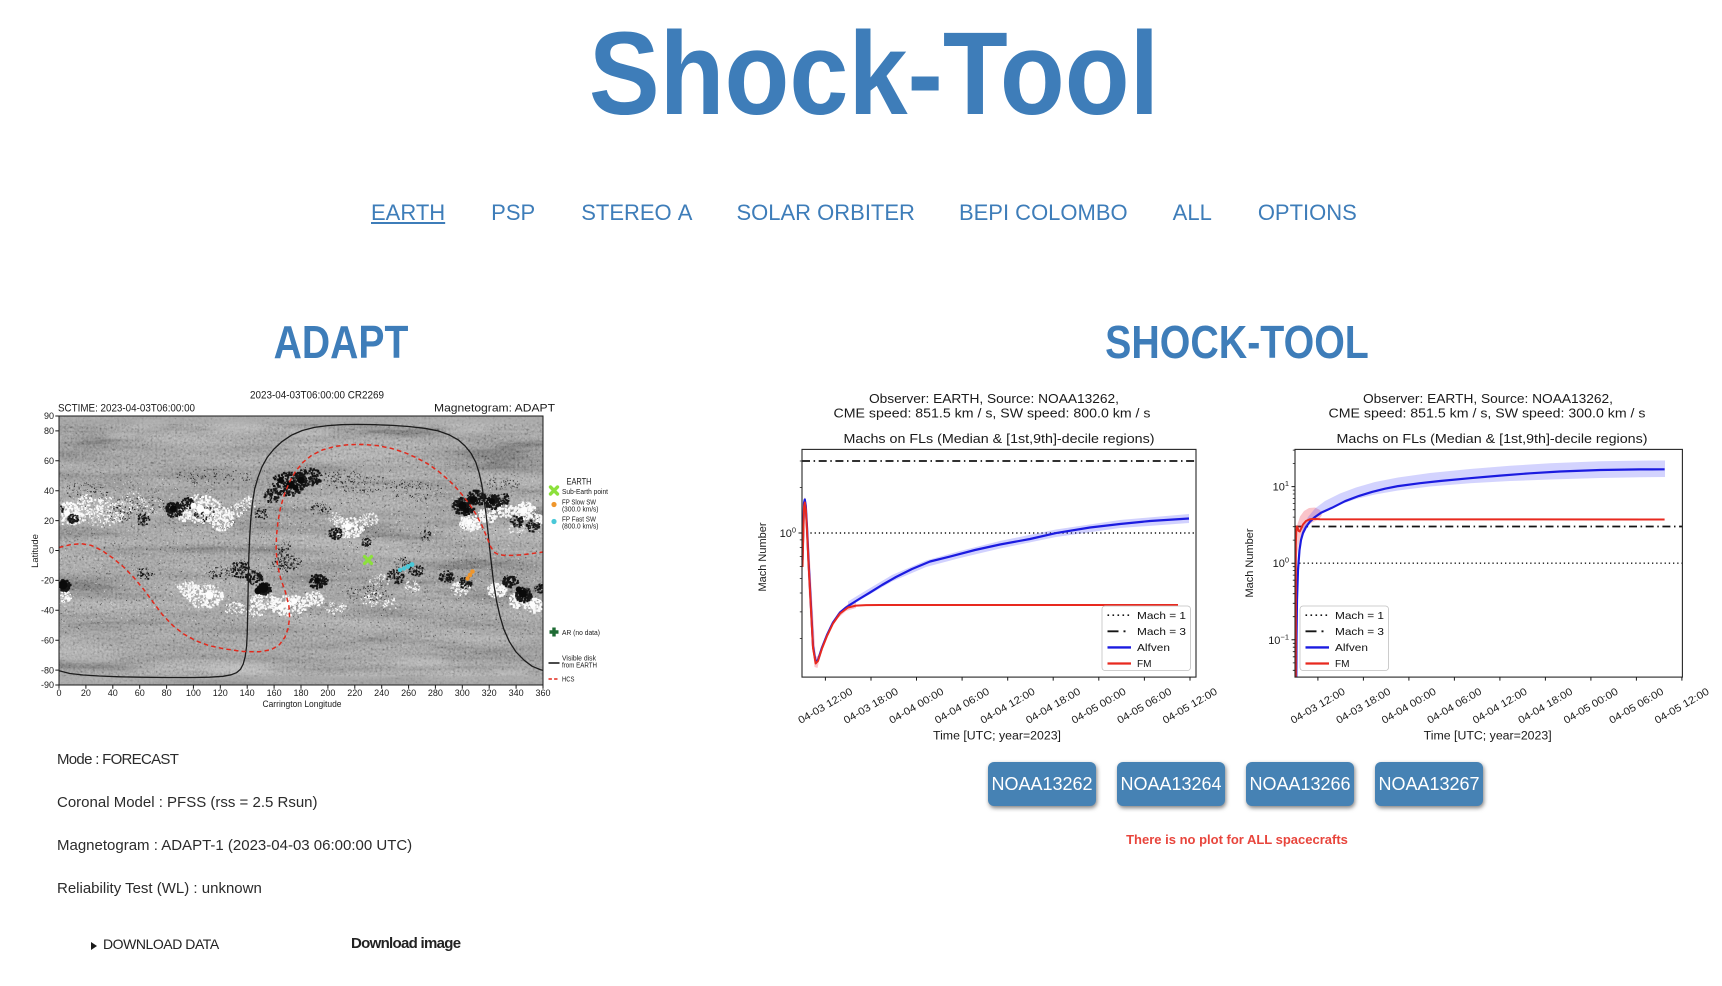 The width and height of the screenshot is (1722, 986). What do you see at coordinates (408, 693) in the screenshot?
I see `svg-text: 260` at bounding box center [408, 693].